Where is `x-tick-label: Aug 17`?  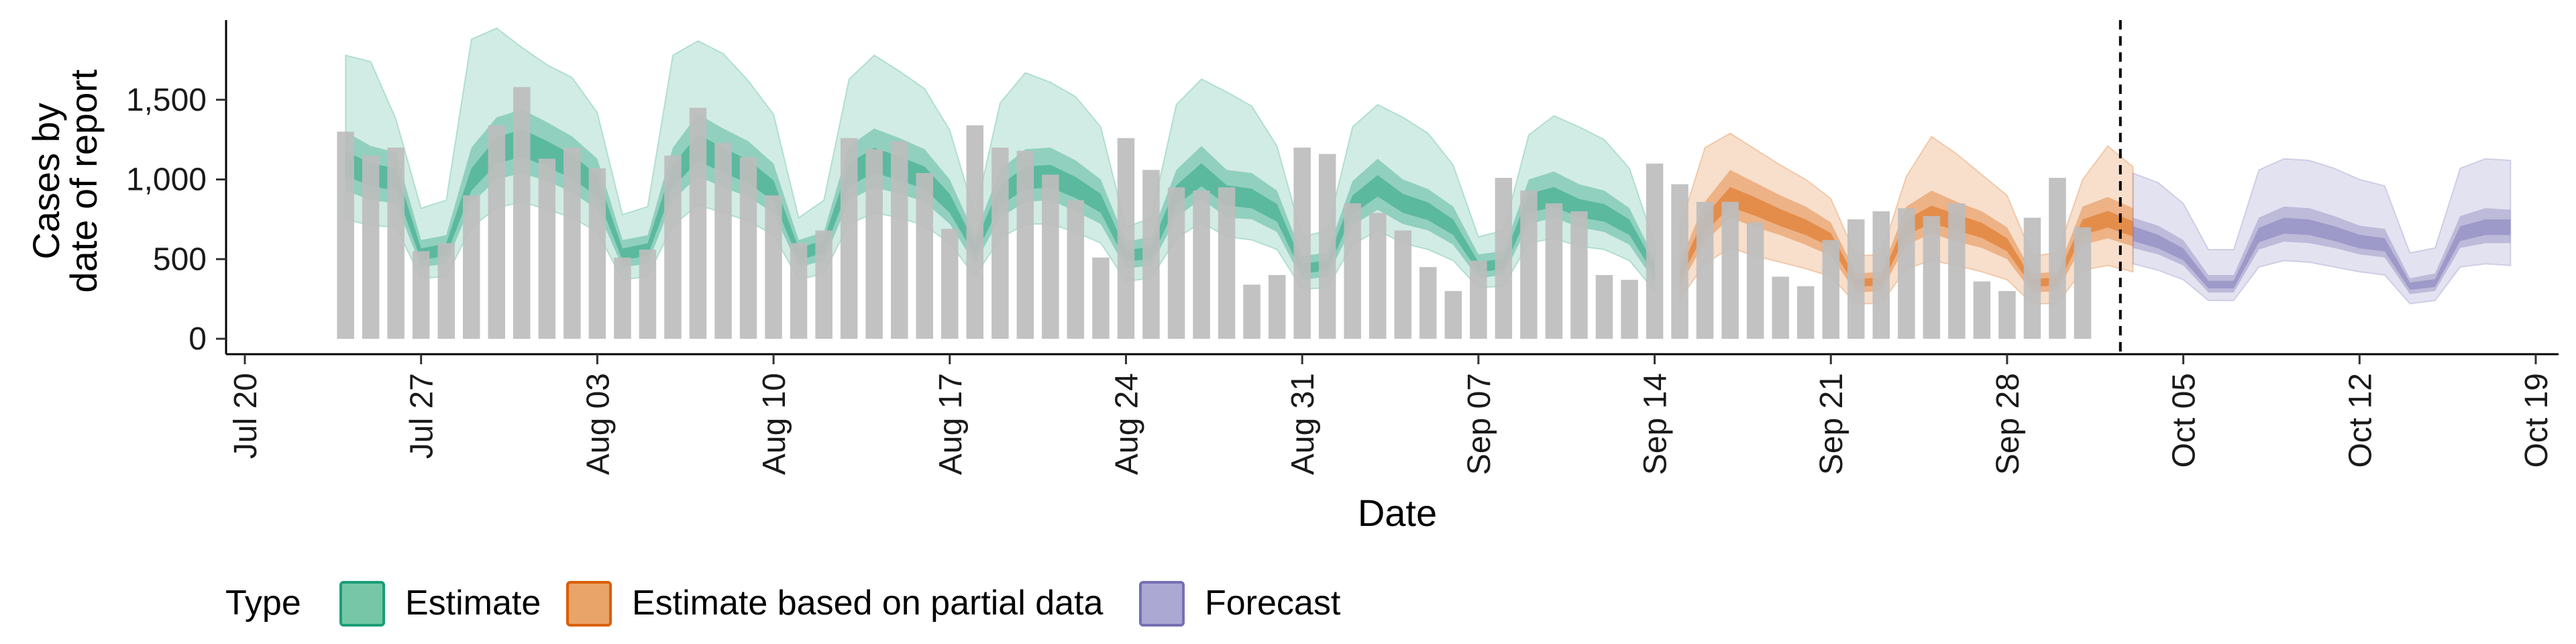 x-tick-label: Aug 17 is located at coordinates (951, 424).